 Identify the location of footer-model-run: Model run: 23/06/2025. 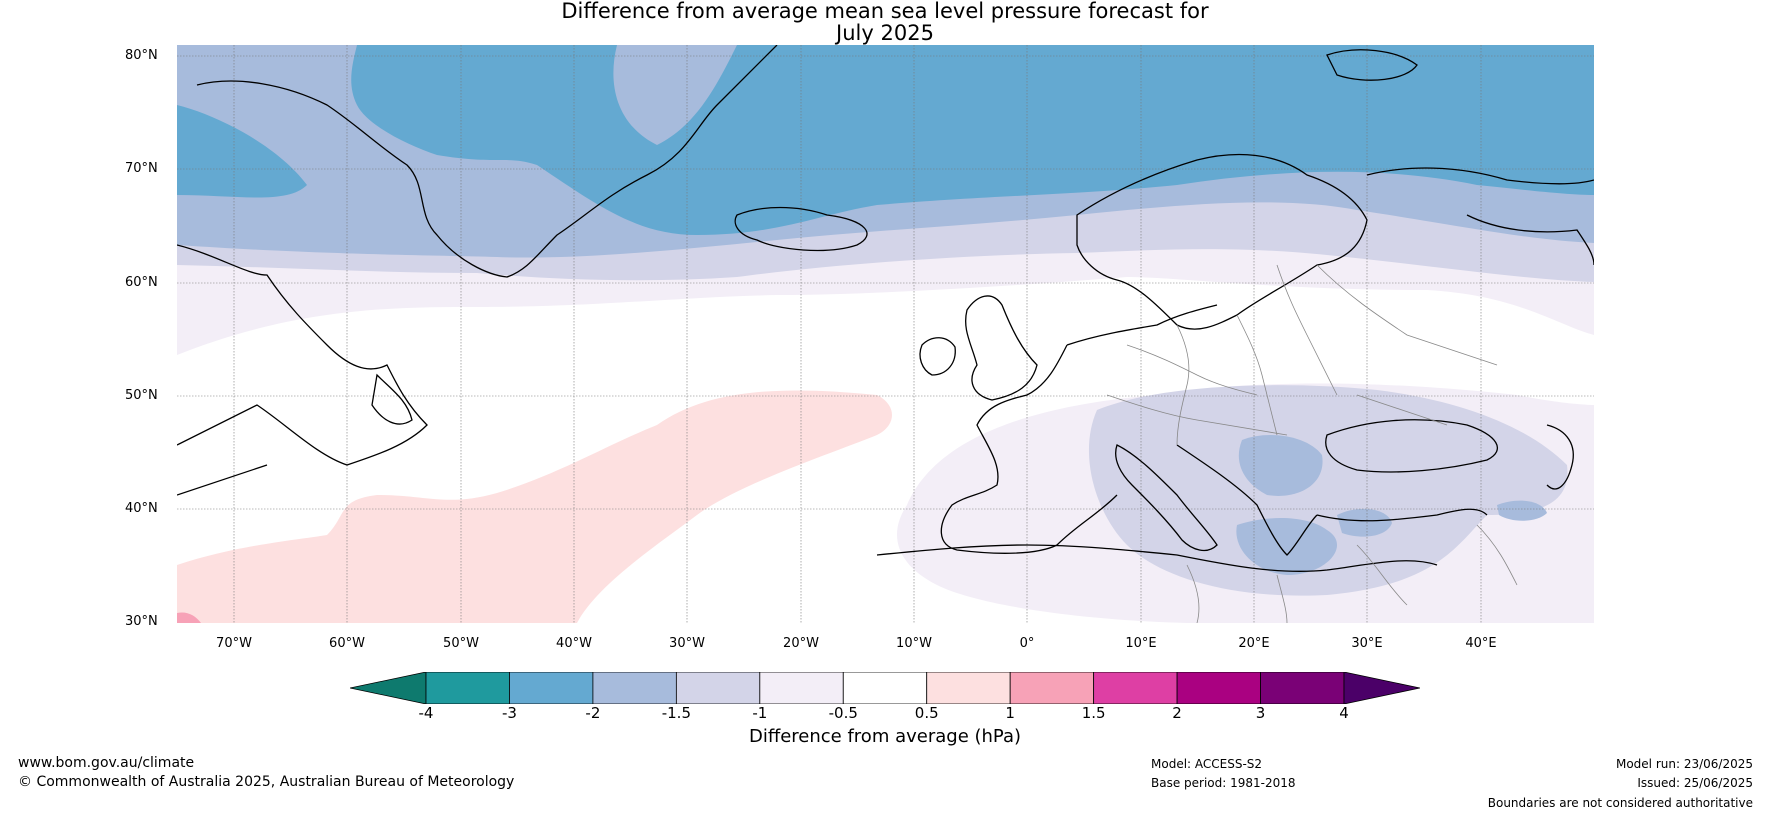
(1684, 764).